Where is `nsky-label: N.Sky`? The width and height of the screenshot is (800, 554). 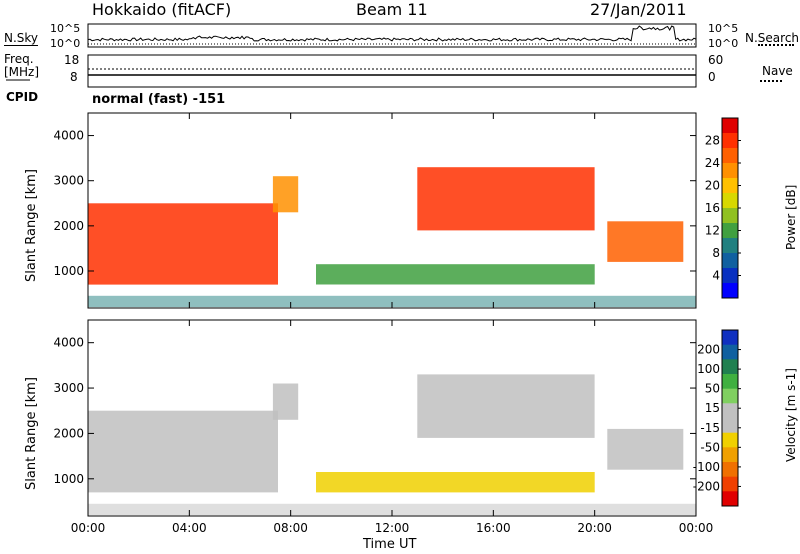
nsky-label: N.Sky is located at coordinates (21, 38).